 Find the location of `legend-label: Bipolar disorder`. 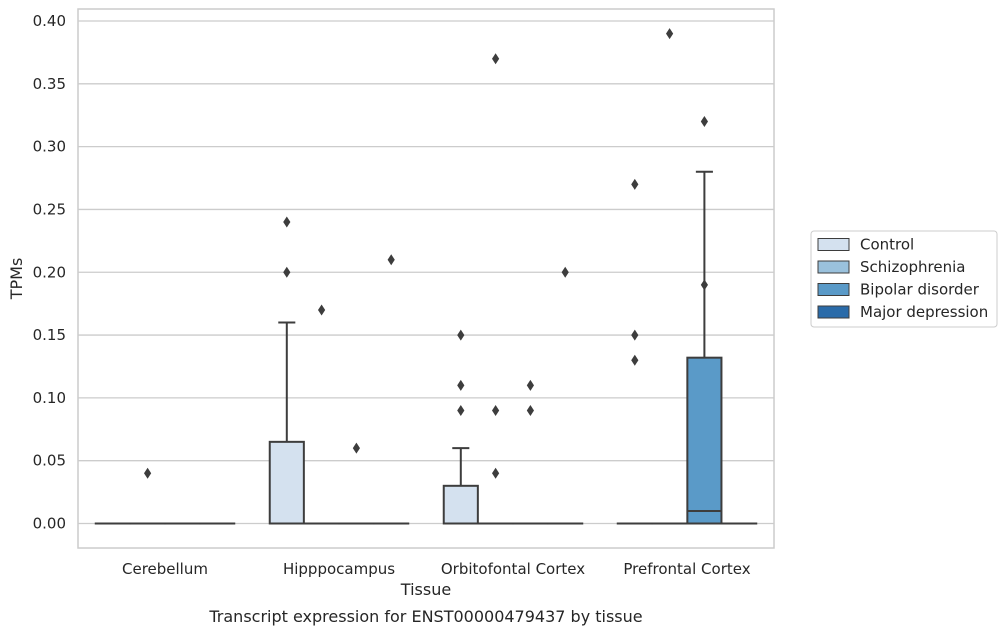

legend-label: Bipolar disorder is located at coordinates (920, 290).